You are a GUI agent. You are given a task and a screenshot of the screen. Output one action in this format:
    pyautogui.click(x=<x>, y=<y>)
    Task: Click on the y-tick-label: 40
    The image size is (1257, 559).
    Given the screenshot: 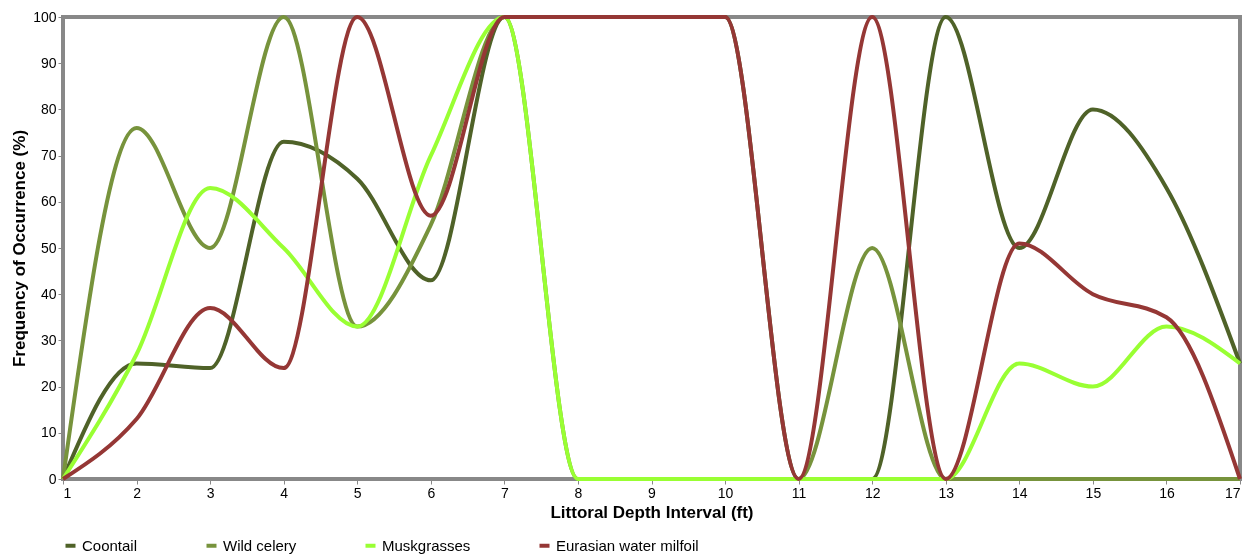 What is the action you would take?
    pyautogui.click(x=48, y=293)
    